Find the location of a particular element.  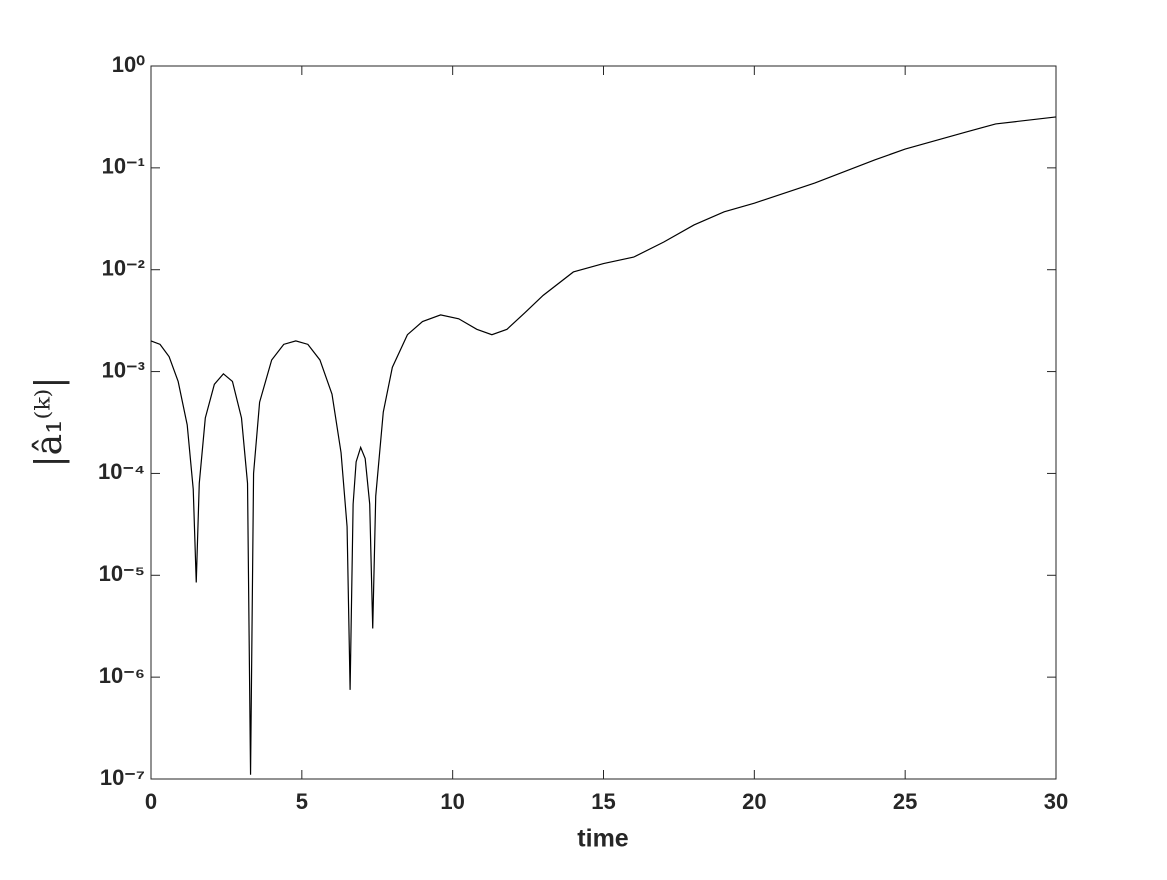

y-tick-label: 10⁻⁷ is located at coordinates (122, 777).